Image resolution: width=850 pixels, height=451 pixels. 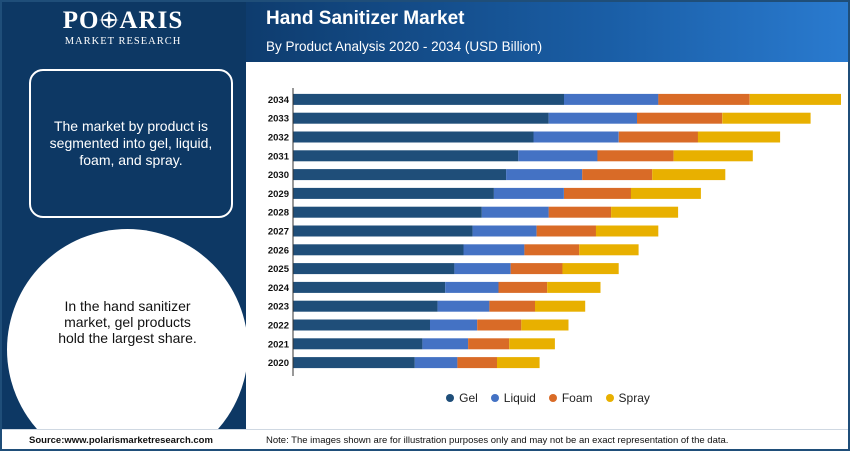 I want to click on bar-gel-2034, so click(x=428, y=99).